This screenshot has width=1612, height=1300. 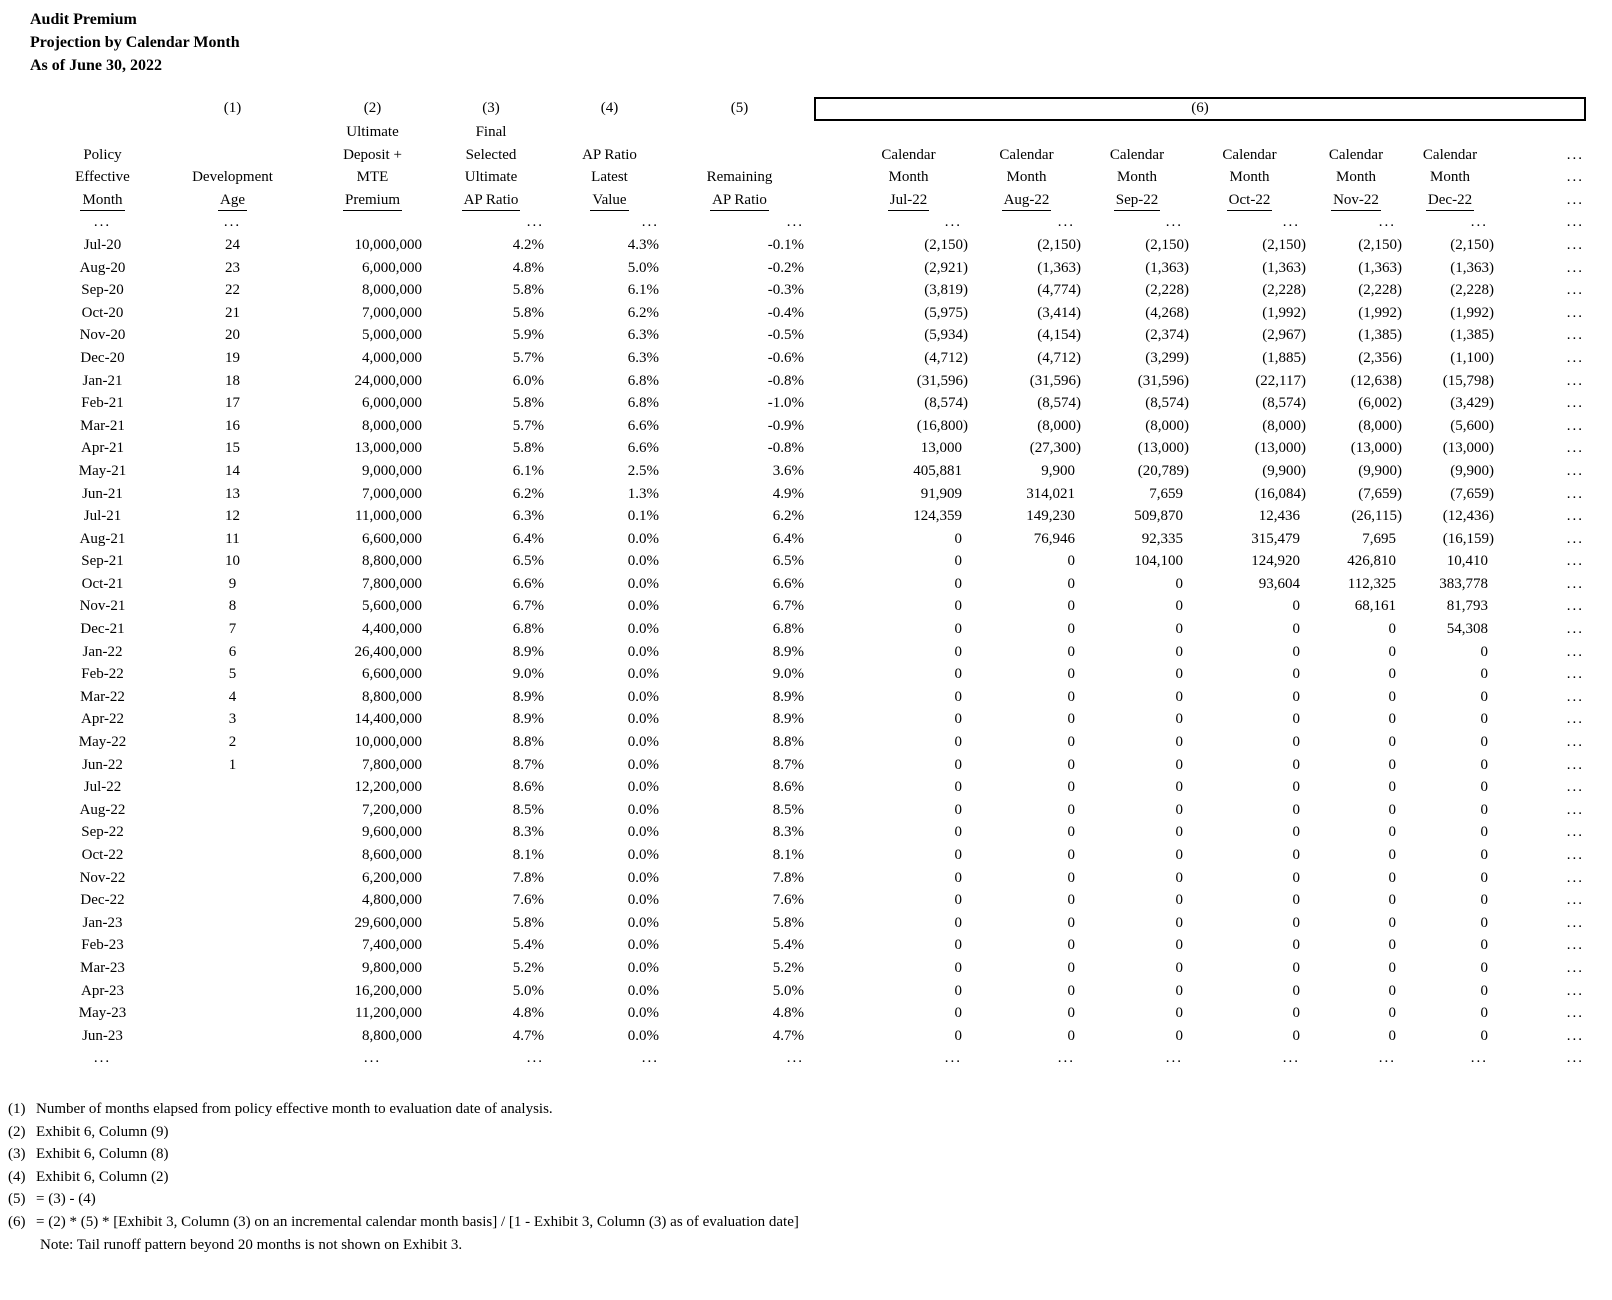 What do you see at coordinates (1163, 470) in the screenshot?
I see `table-cell: (20,789)` at bounding box center [1163, 470].